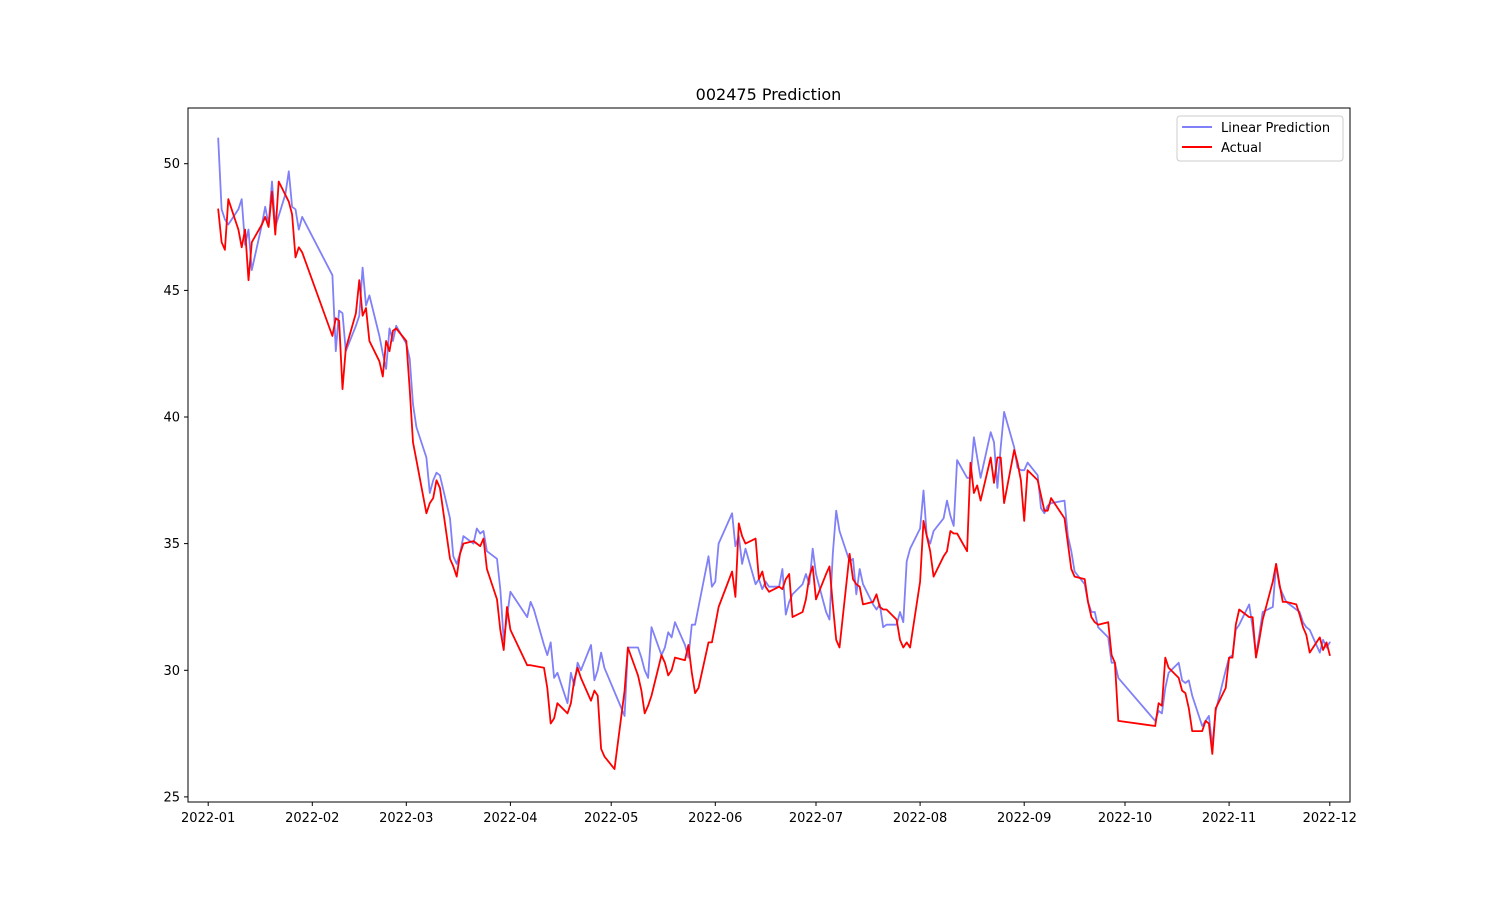 The height and width of the screenshot is (900, 1500). I want to click on x-tick-label: 2022-10, so click(1125, 818).